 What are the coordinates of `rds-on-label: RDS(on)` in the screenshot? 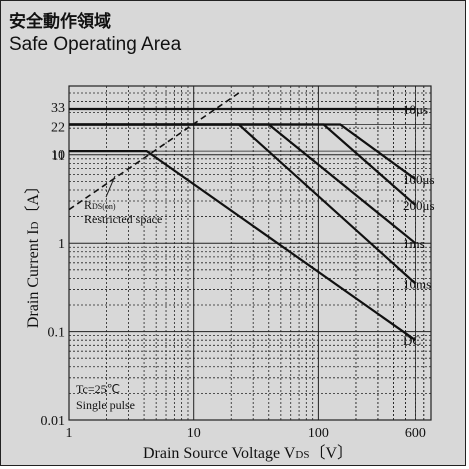 It's located at (100, 205).